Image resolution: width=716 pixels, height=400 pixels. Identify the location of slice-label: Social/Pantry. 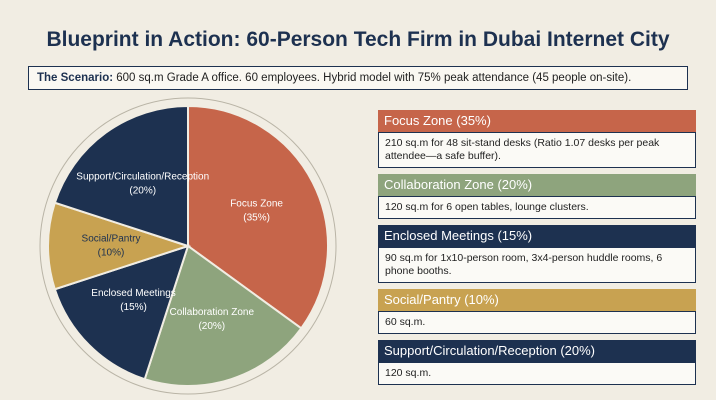
(111, 239).